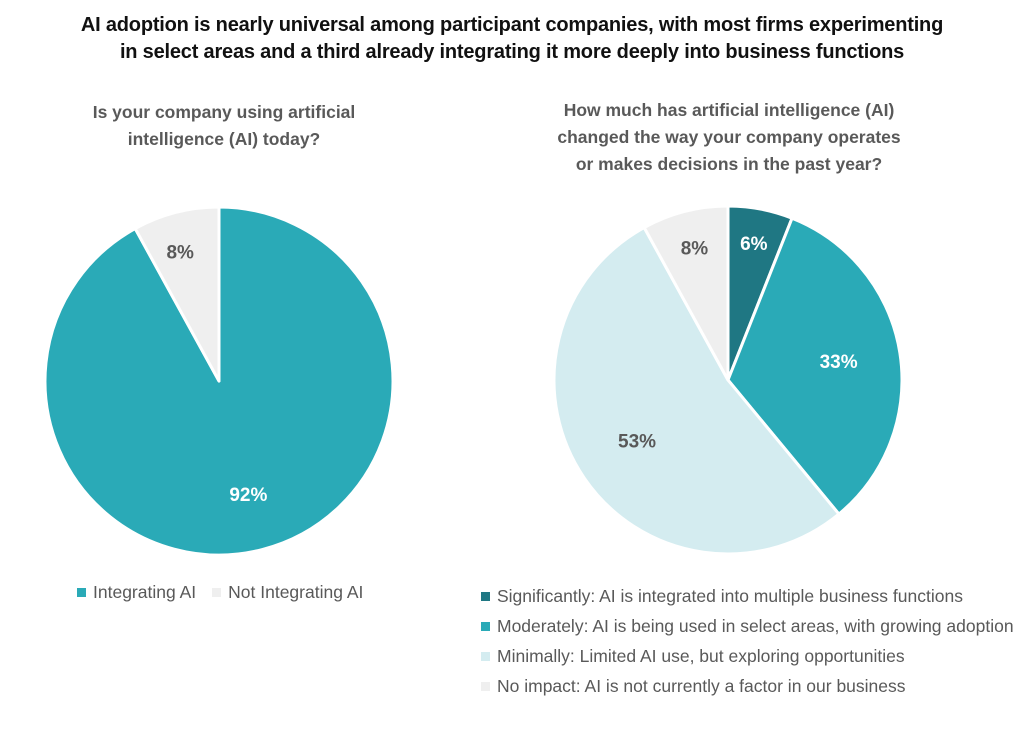 The image size is (1024, 750). I want to click on left-legend: Integrating AI Not Integrating AI, so click(228, 592).